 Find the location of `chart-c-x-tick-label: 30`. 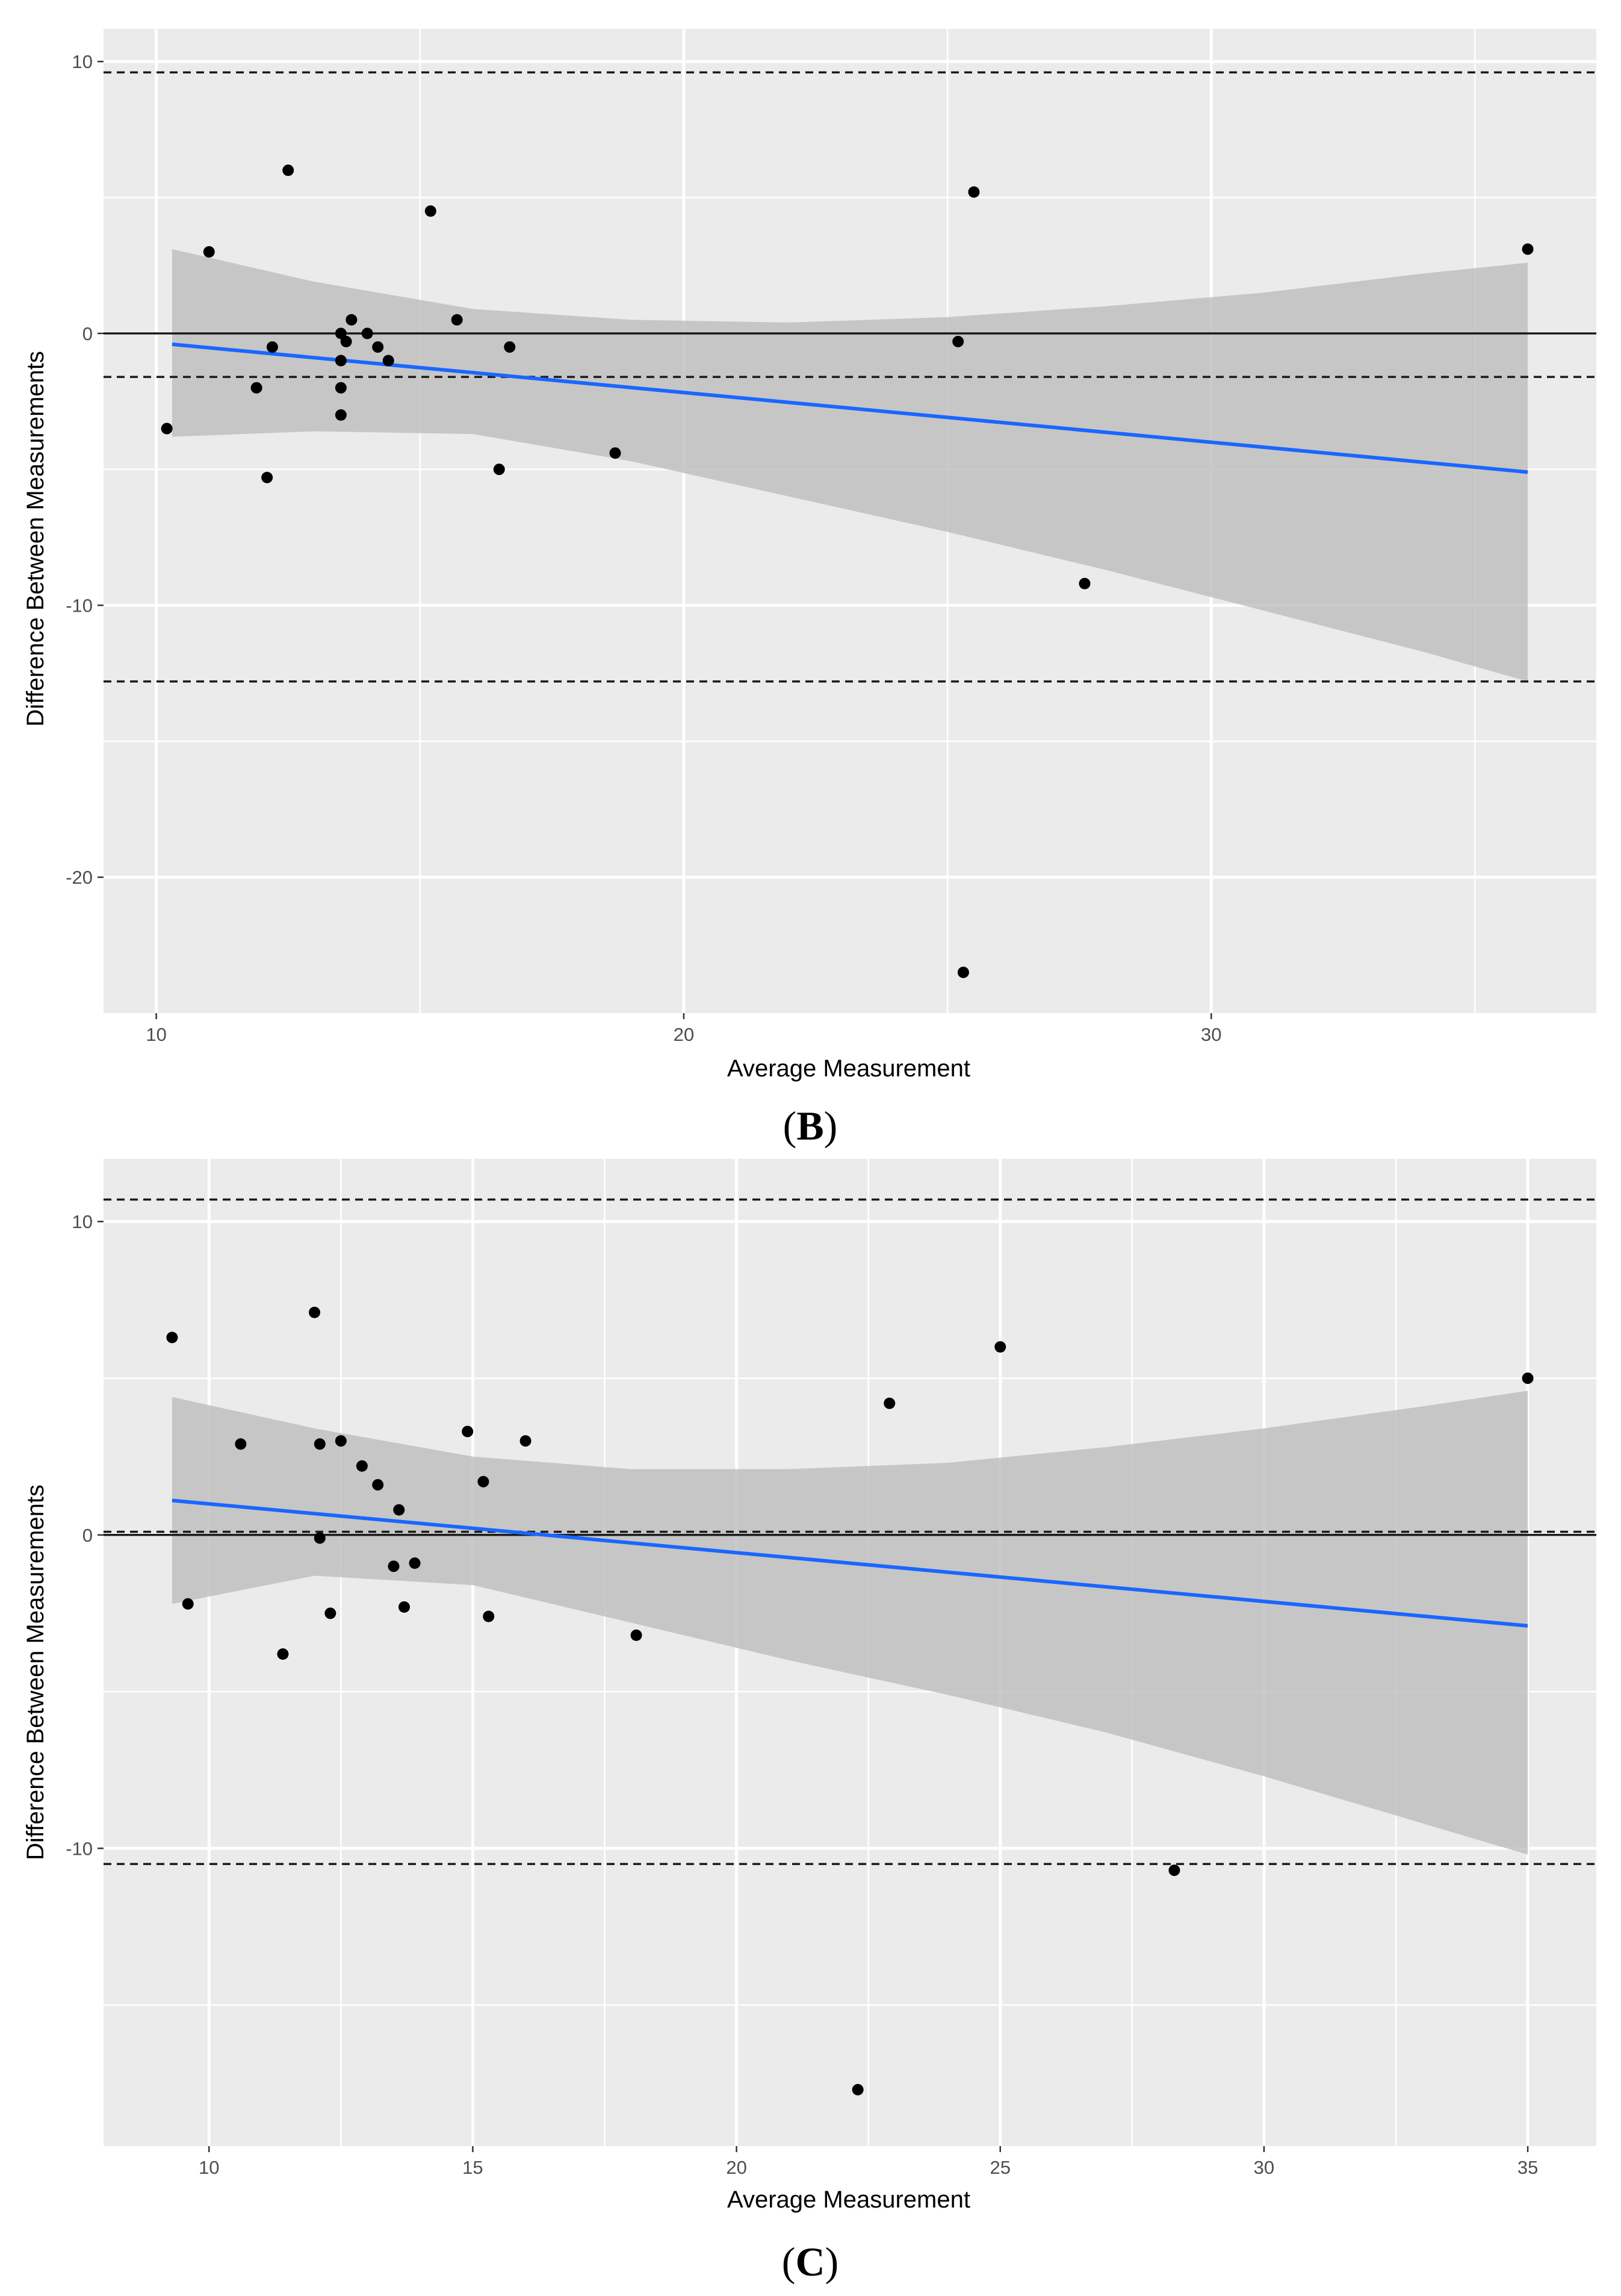

chart-c-x-tick-label: 30 is located at coordinates (1264, 2167).